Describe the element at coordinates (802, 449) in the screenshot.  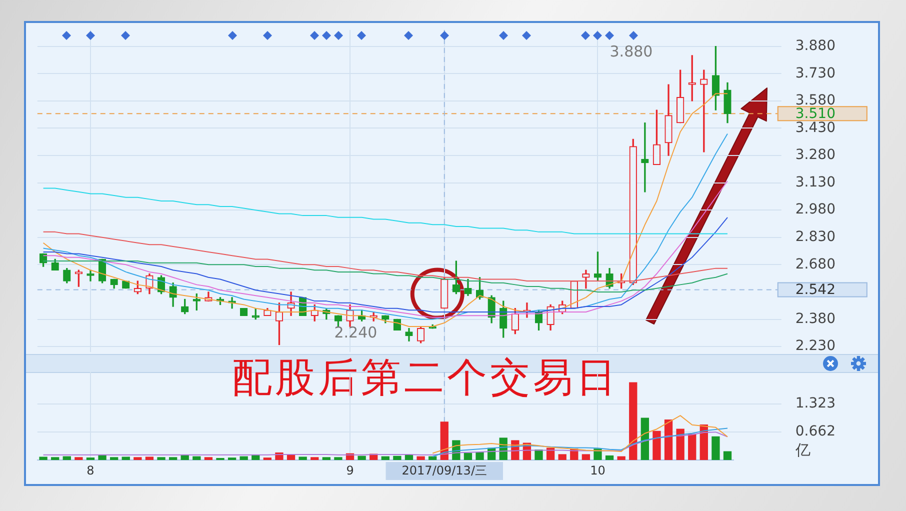
I see `y-axis-title: 亿` at that location.